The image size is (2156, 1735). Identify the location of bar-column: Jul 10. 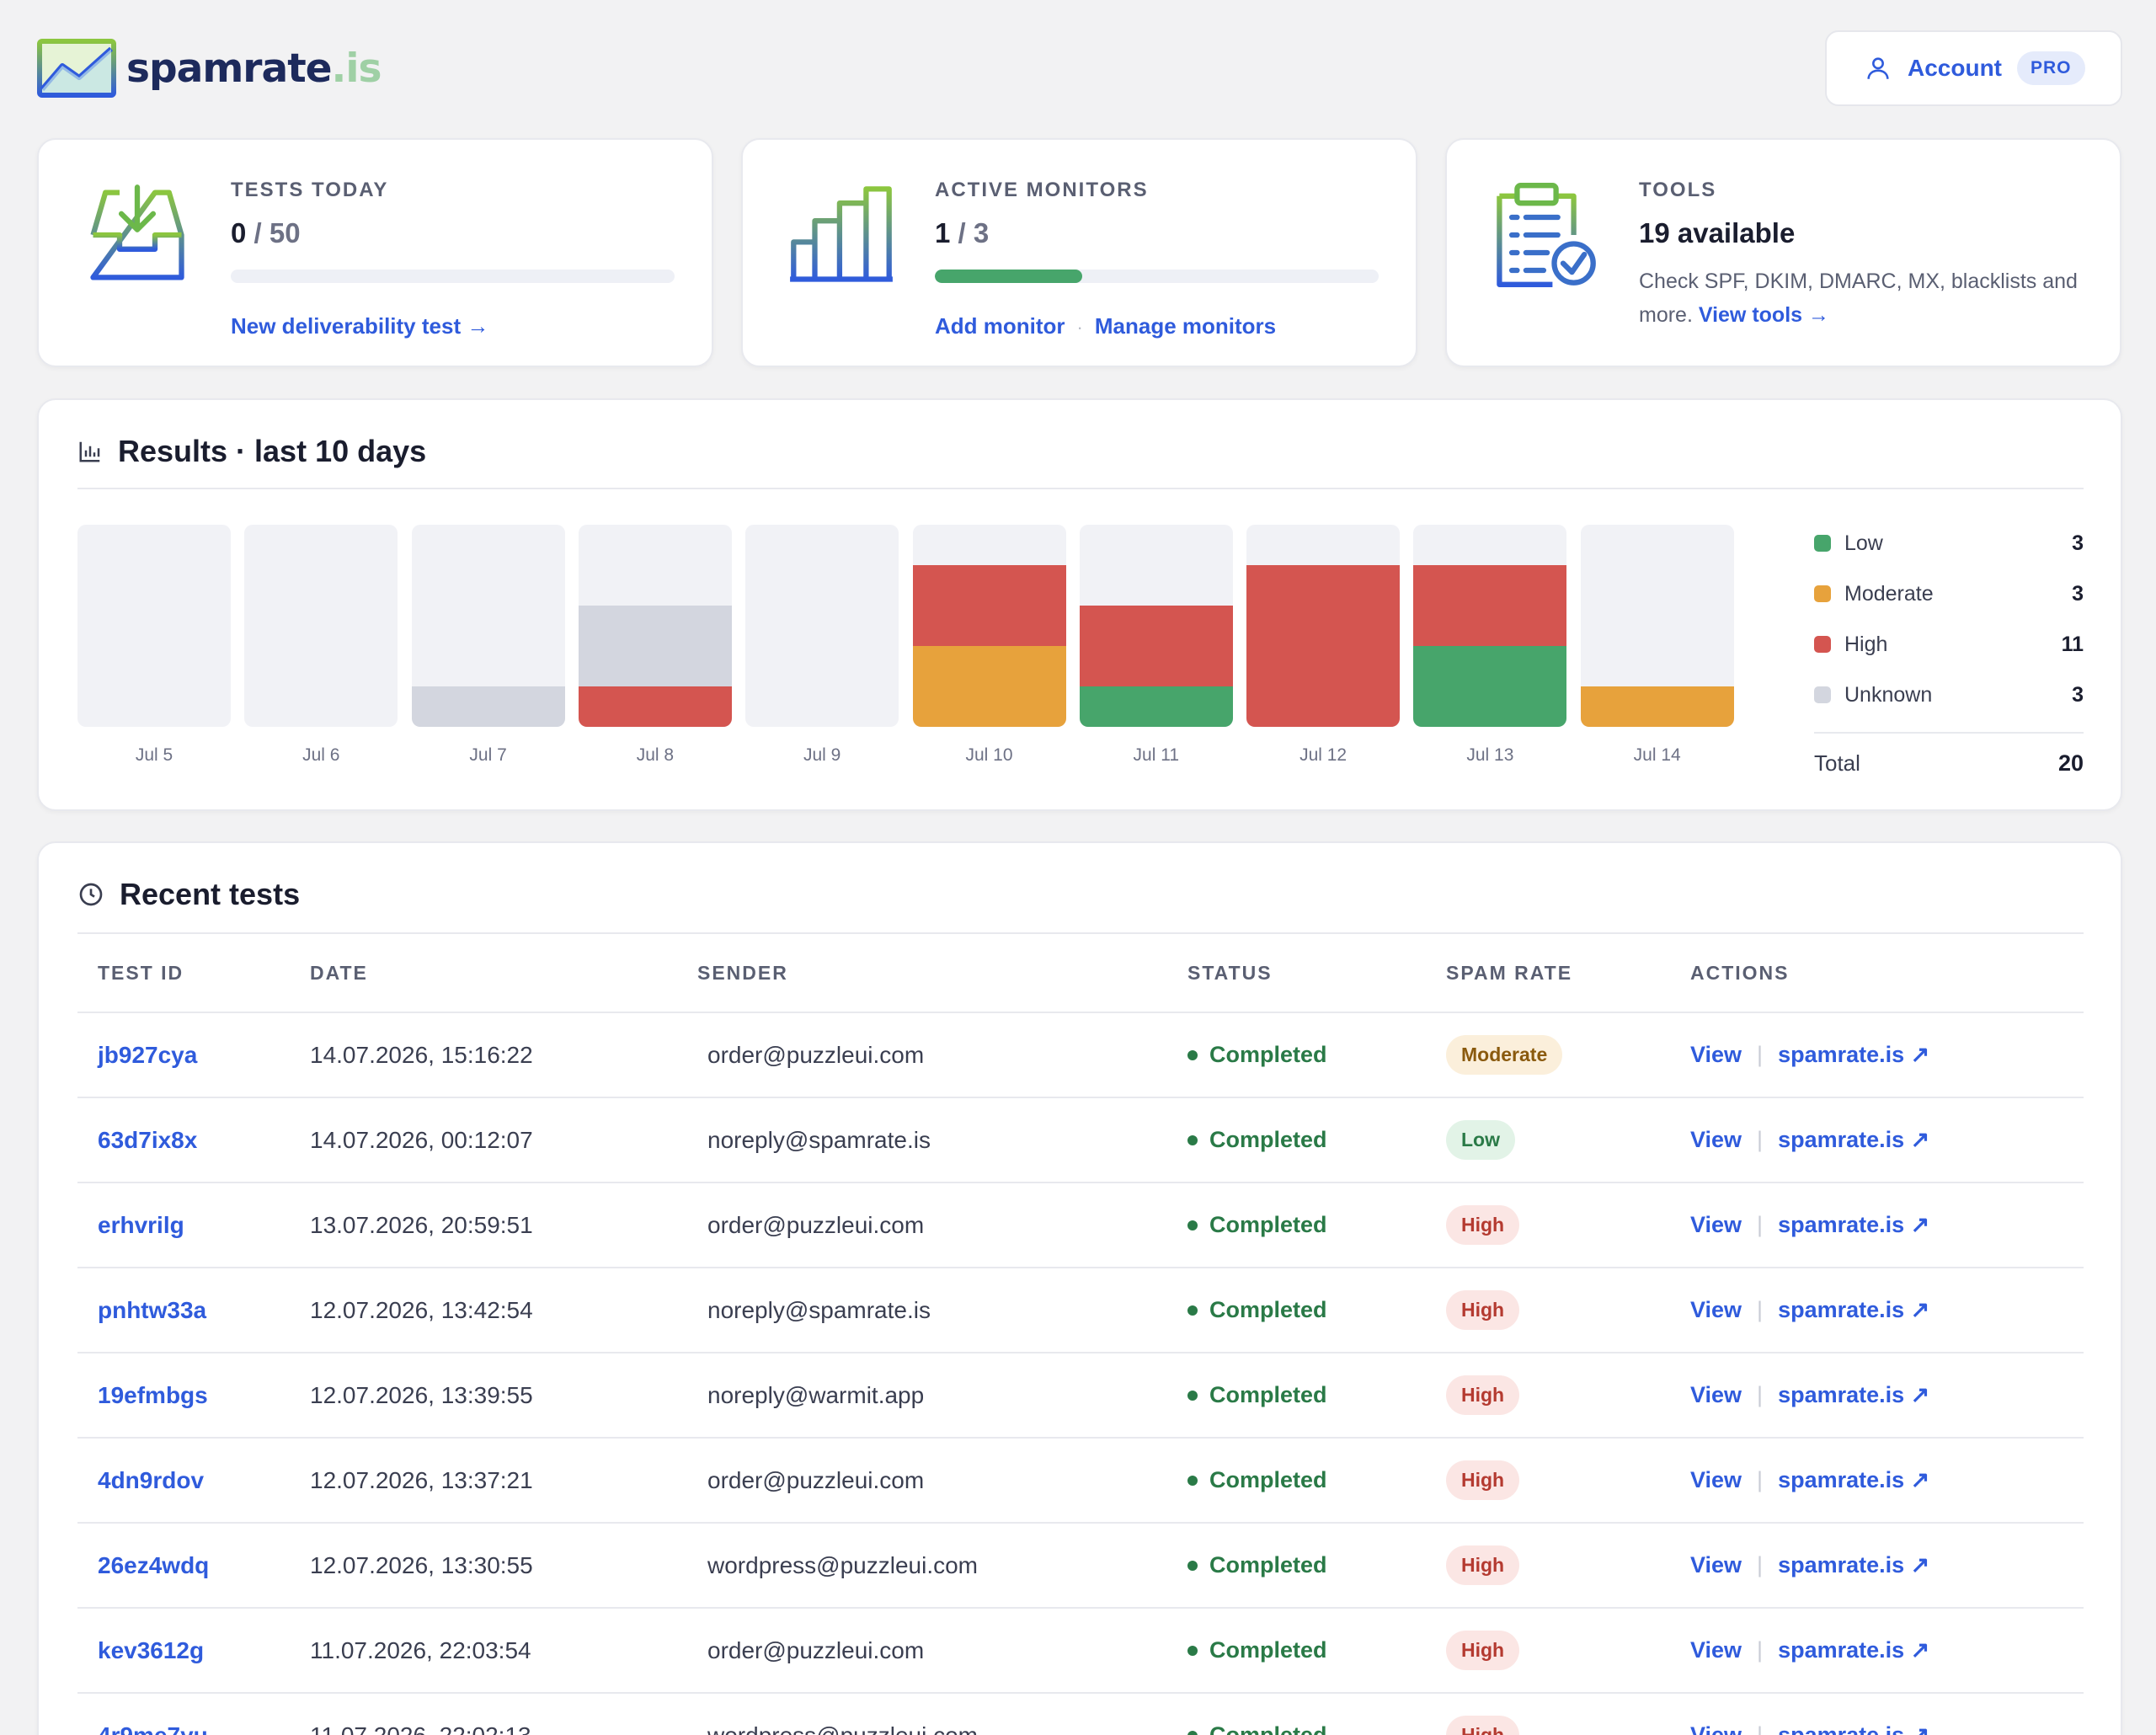
(989, 645).